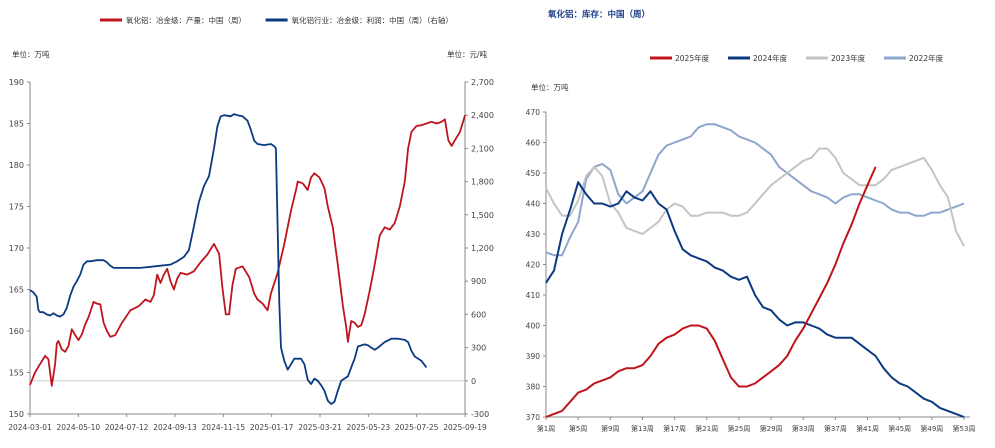 The image size is (995, 448). Describe the element at coordinates (533, 143) in the screenshot. I see `y-tick-label: 460` at that location.